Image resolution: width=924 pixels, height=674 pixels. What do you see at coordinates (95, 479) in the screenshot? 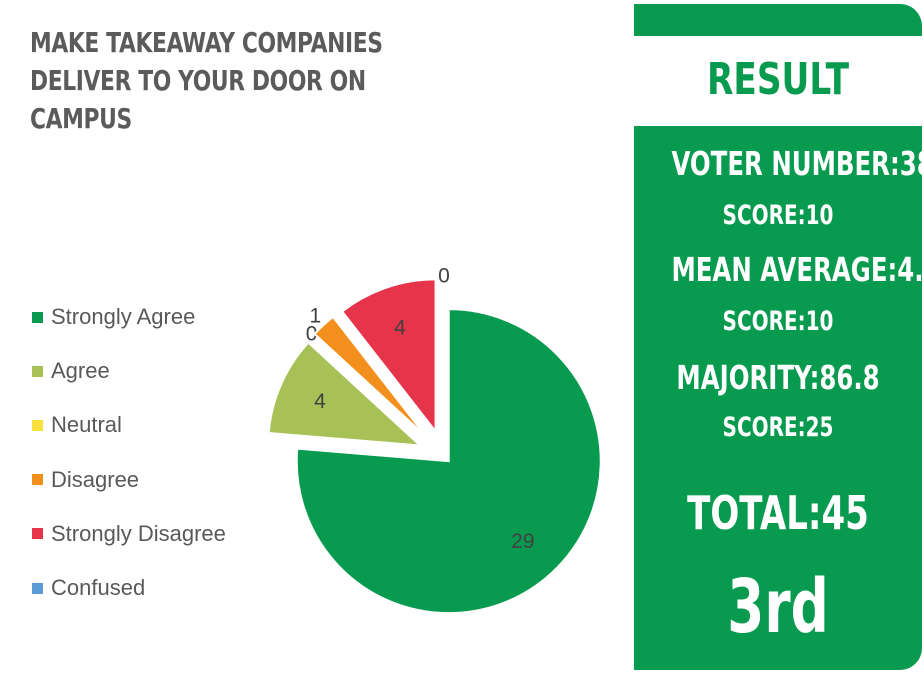
I see `legend-label: Disagree` at bounding box center [95, 479].